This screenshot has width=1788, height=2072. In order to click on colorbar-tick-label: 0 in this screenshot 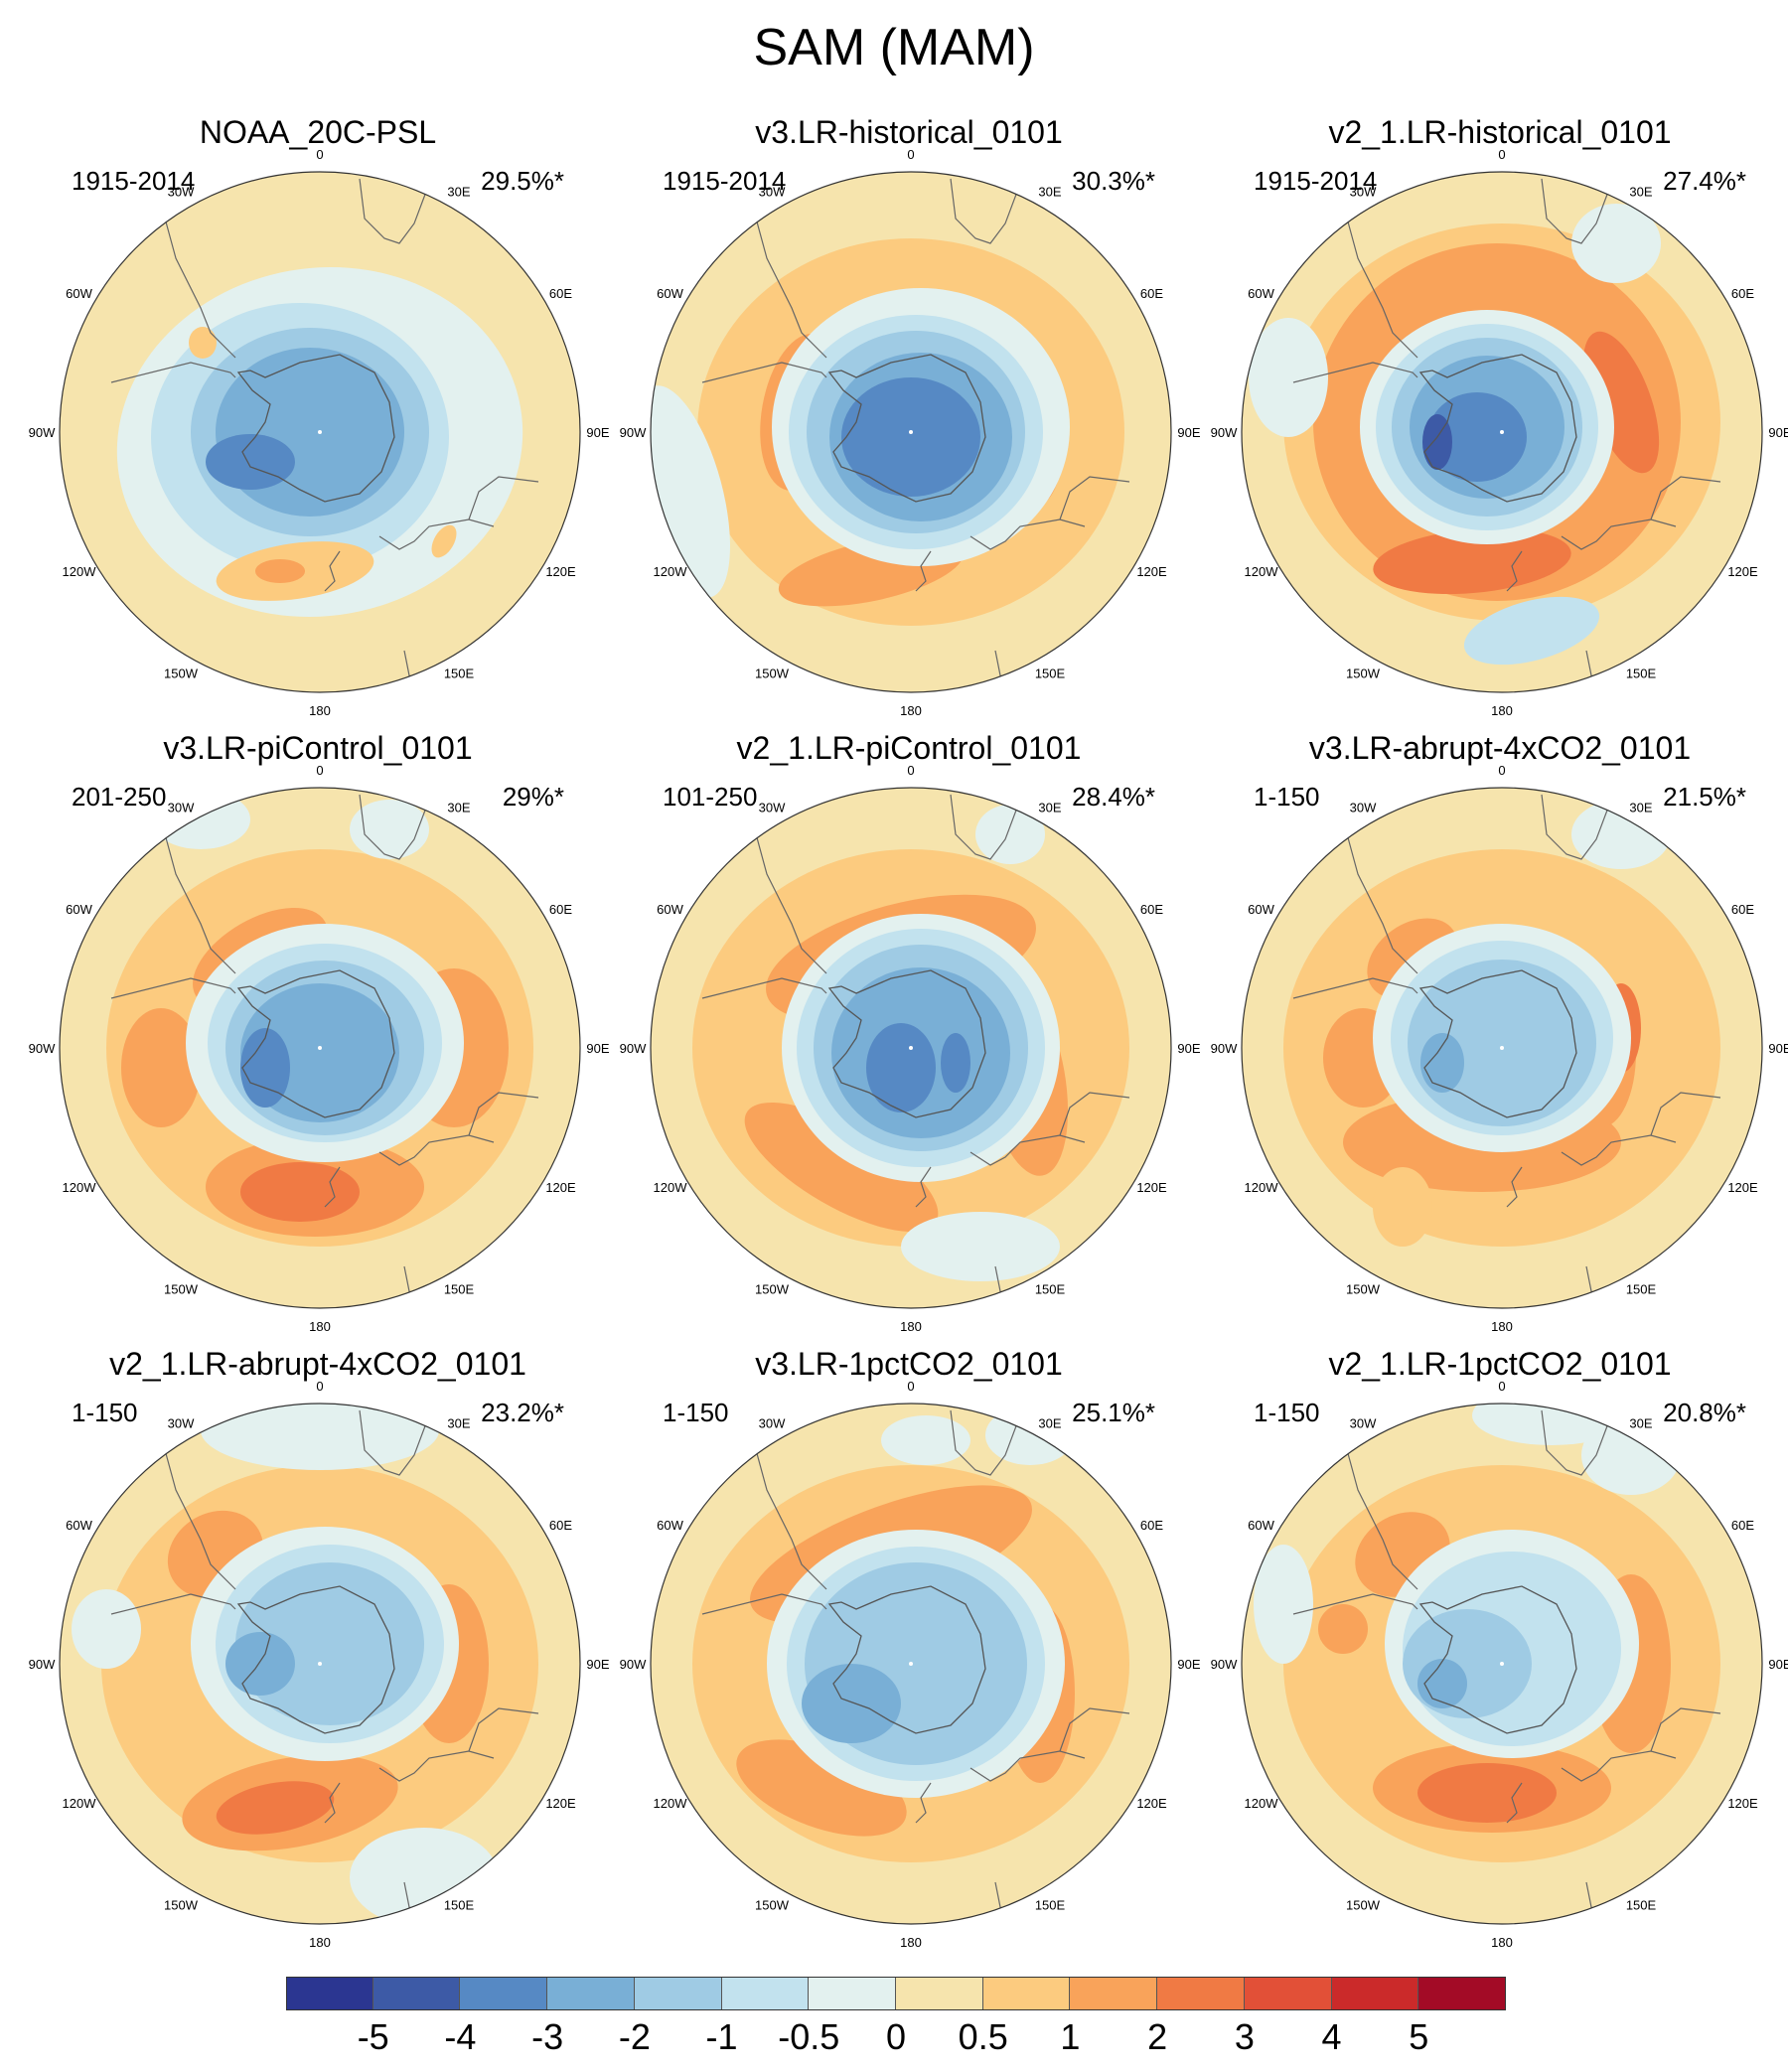, I will do `click(896, 2037)`.